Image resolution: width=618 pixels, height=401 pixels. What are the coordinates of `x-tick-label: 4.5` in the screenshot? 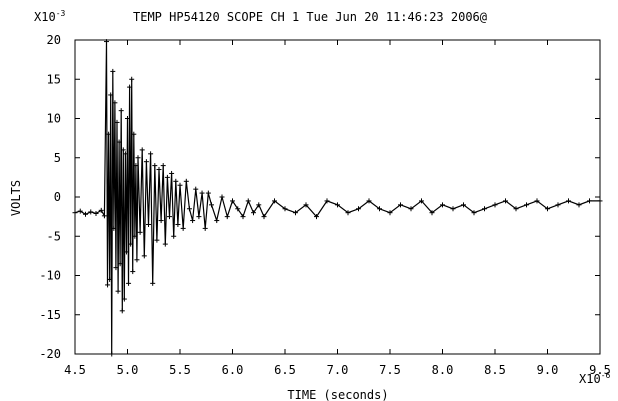 It's located at (75, 370).